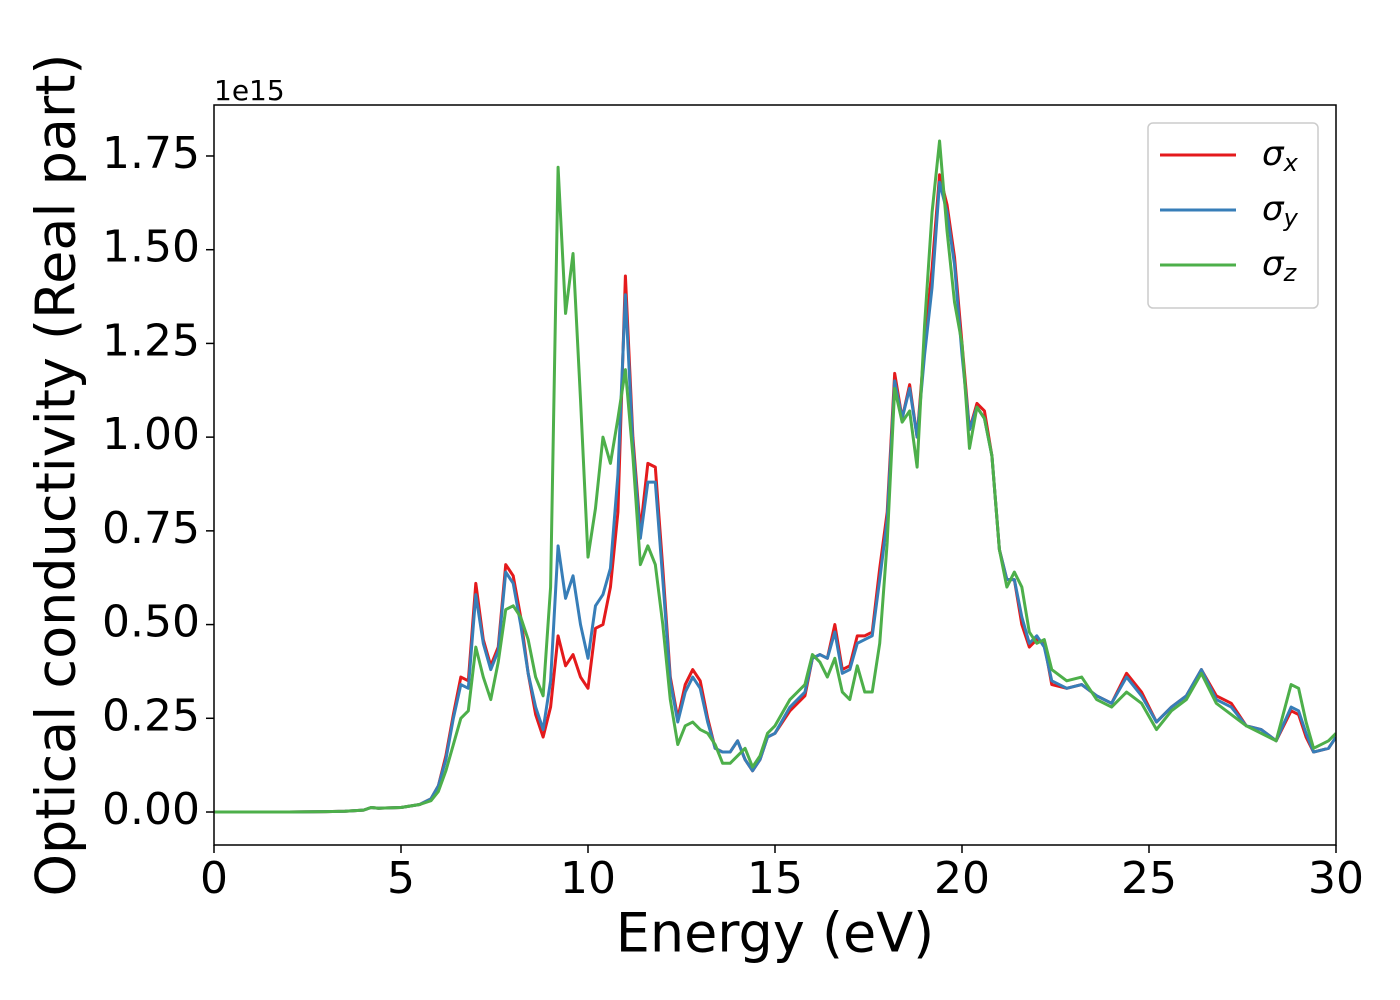 This screenshot has width=1400, height=1000. What do you see at coordinates (1233, 215) in the screenshot?
I see `legend-box` at bounding box center [1233, 215].